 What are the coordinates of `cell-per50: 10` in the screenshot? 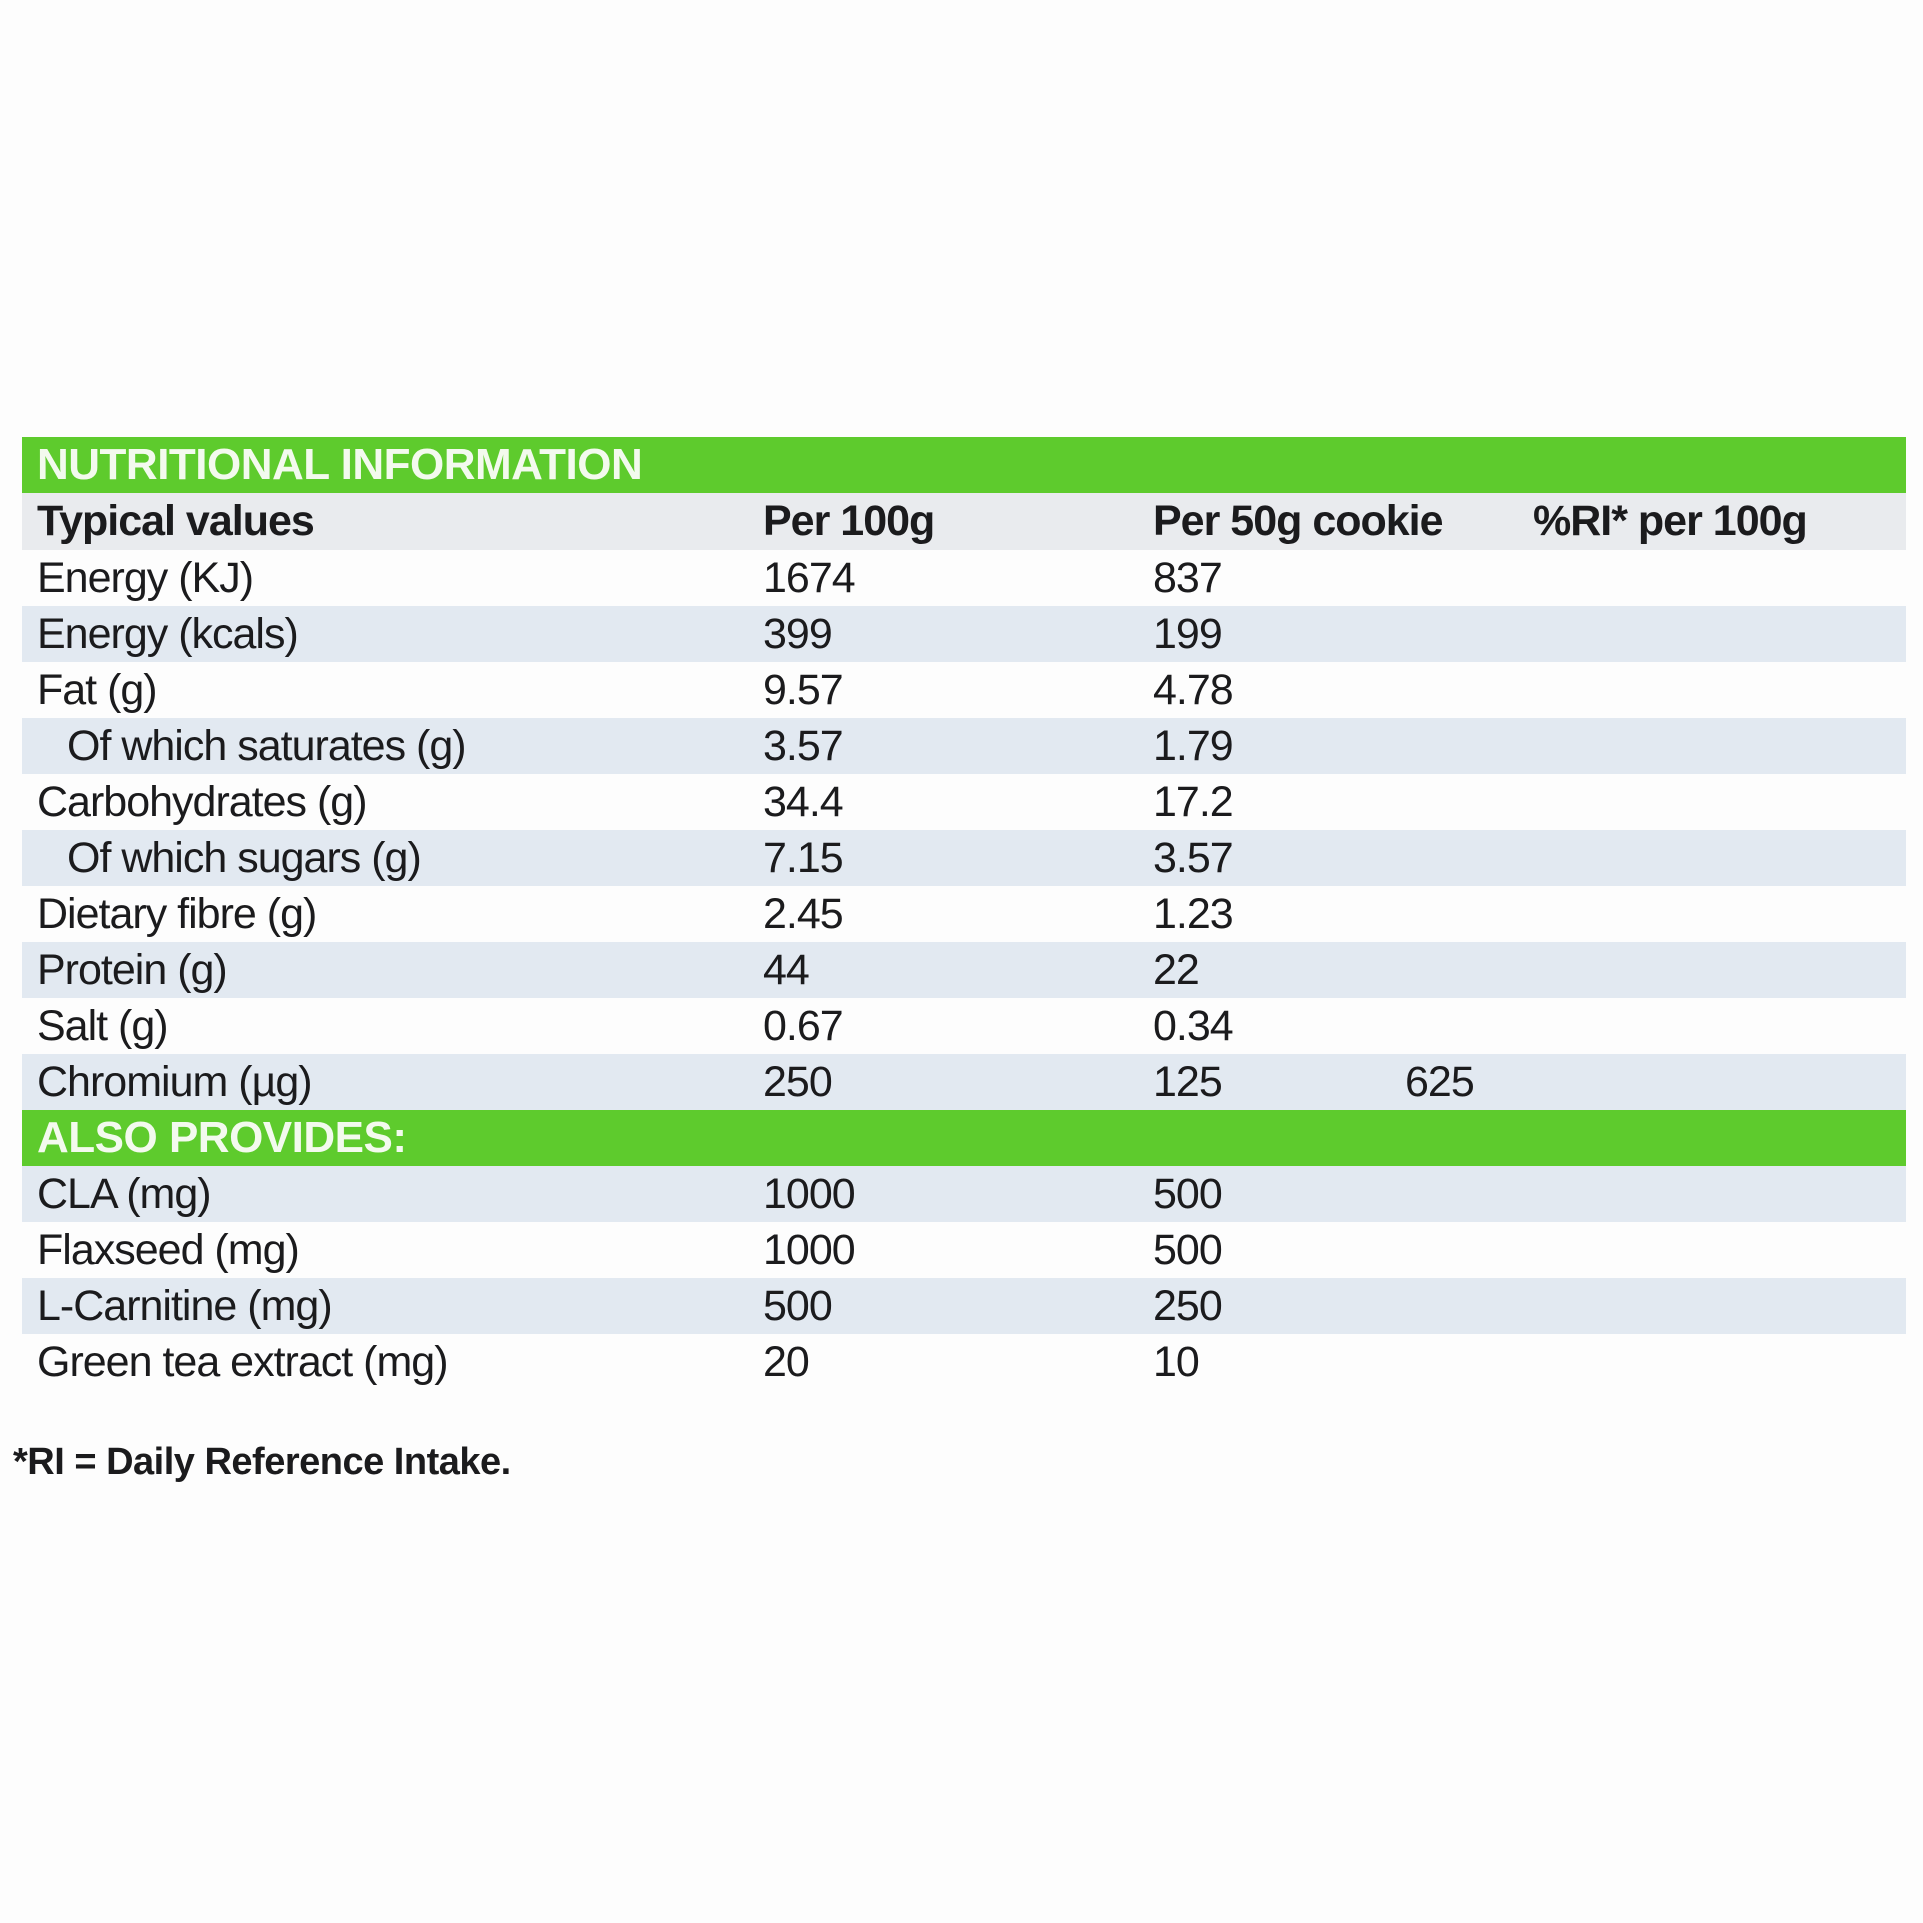 It's located at (1176, 1362).